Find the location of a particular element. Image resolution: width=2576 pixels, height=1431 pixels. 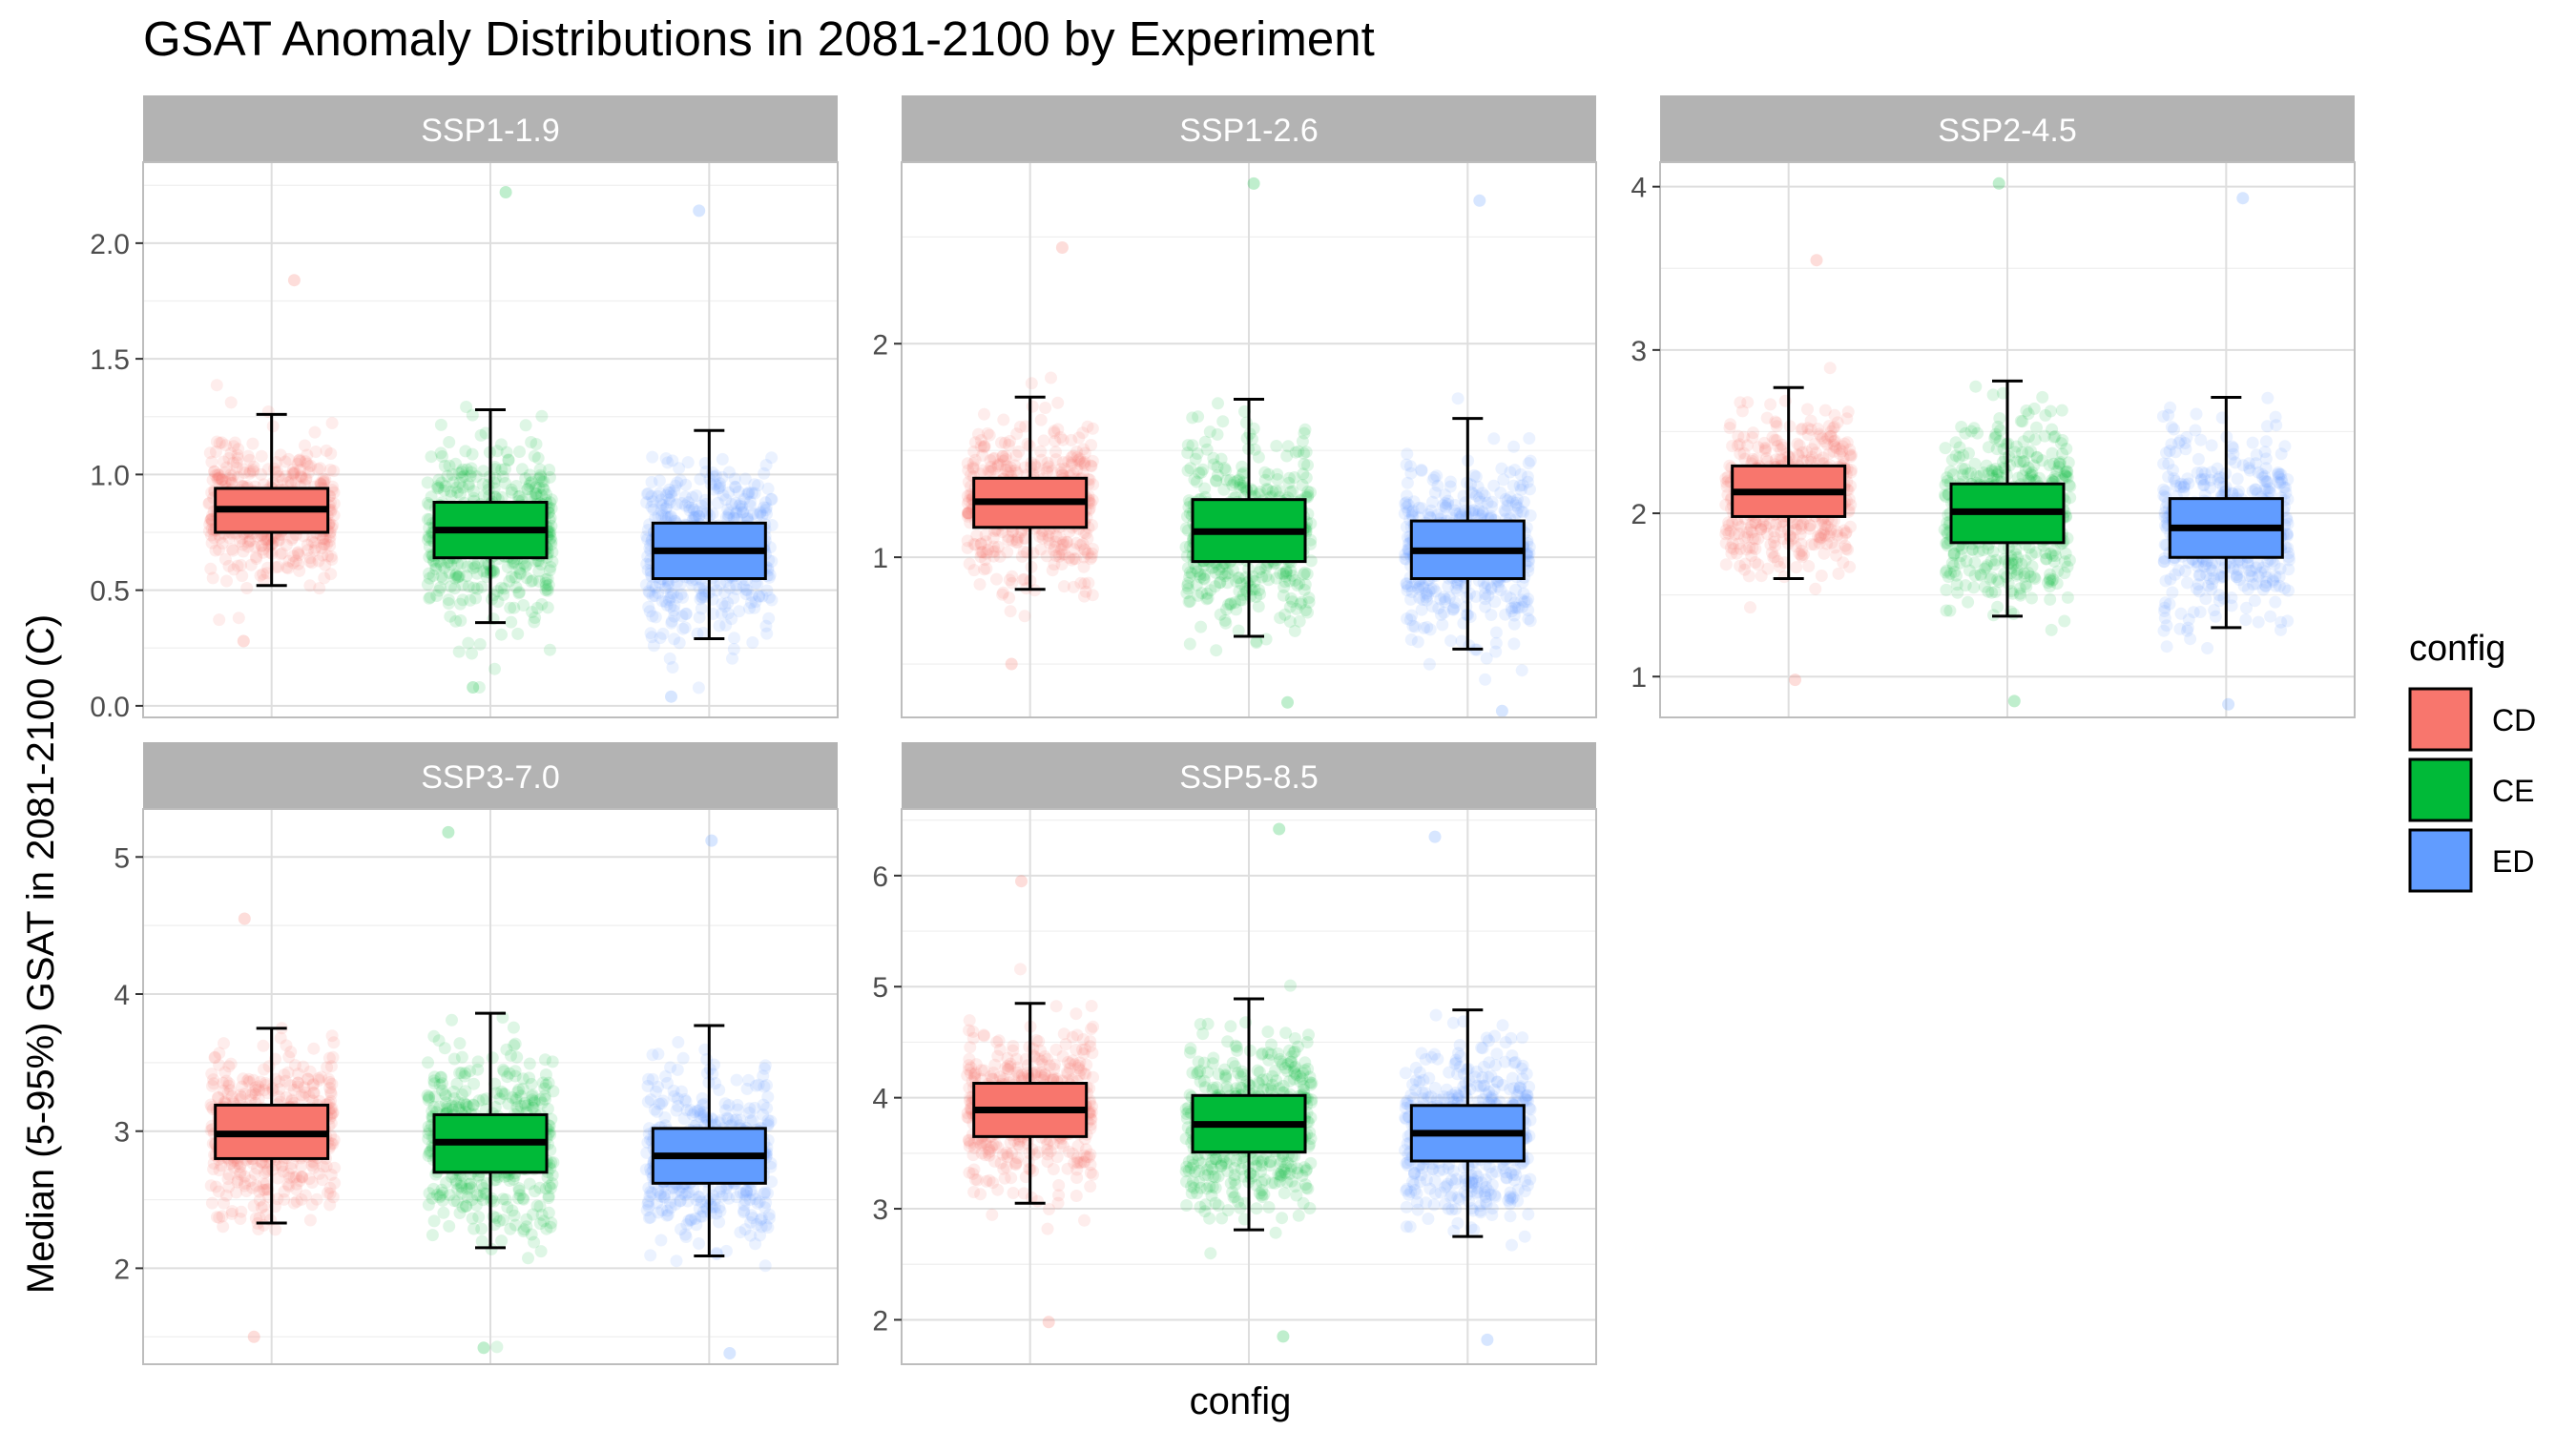

y-tick-label: 2 is located at coordinates (1639, 514).